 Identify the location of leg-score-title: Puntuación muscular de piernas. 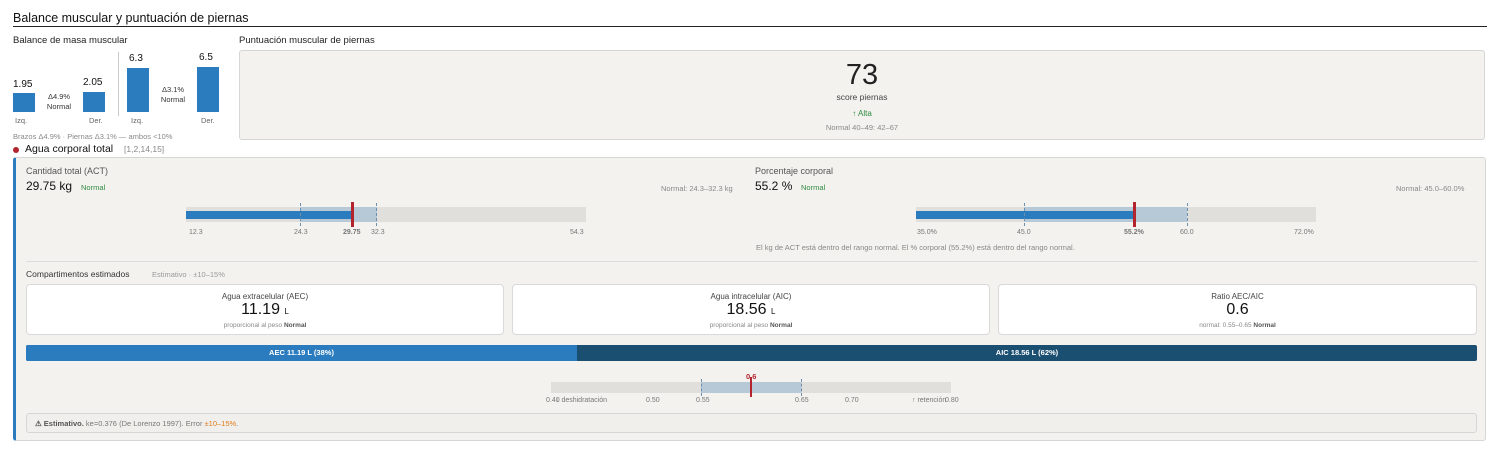
(307, 40).